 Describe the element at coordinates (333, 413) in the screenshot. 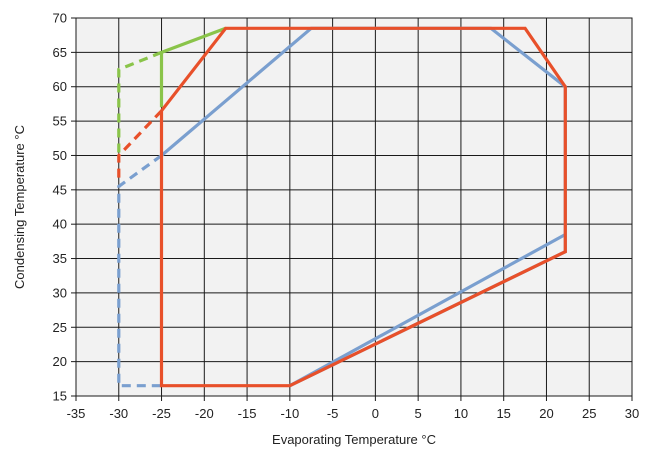

I see `x-tick-label: -5` at that location.